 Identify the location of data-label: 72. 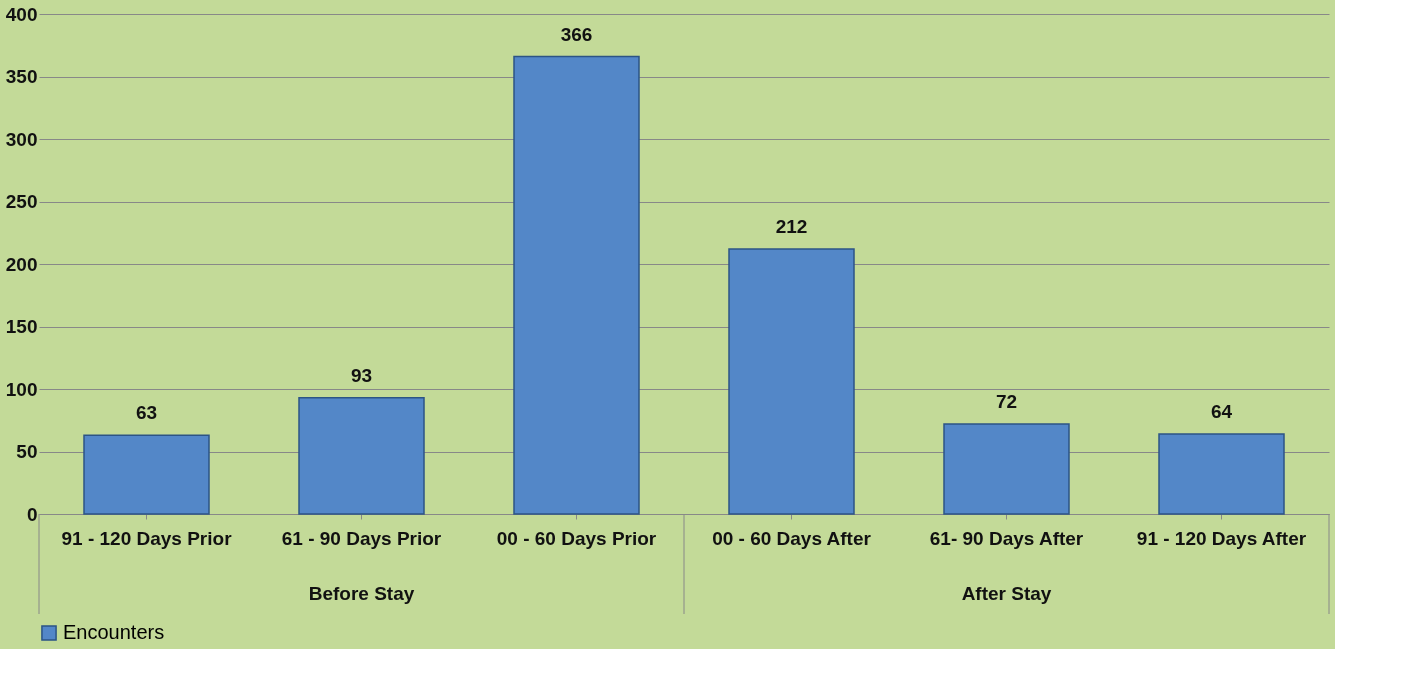
(1006, 401).